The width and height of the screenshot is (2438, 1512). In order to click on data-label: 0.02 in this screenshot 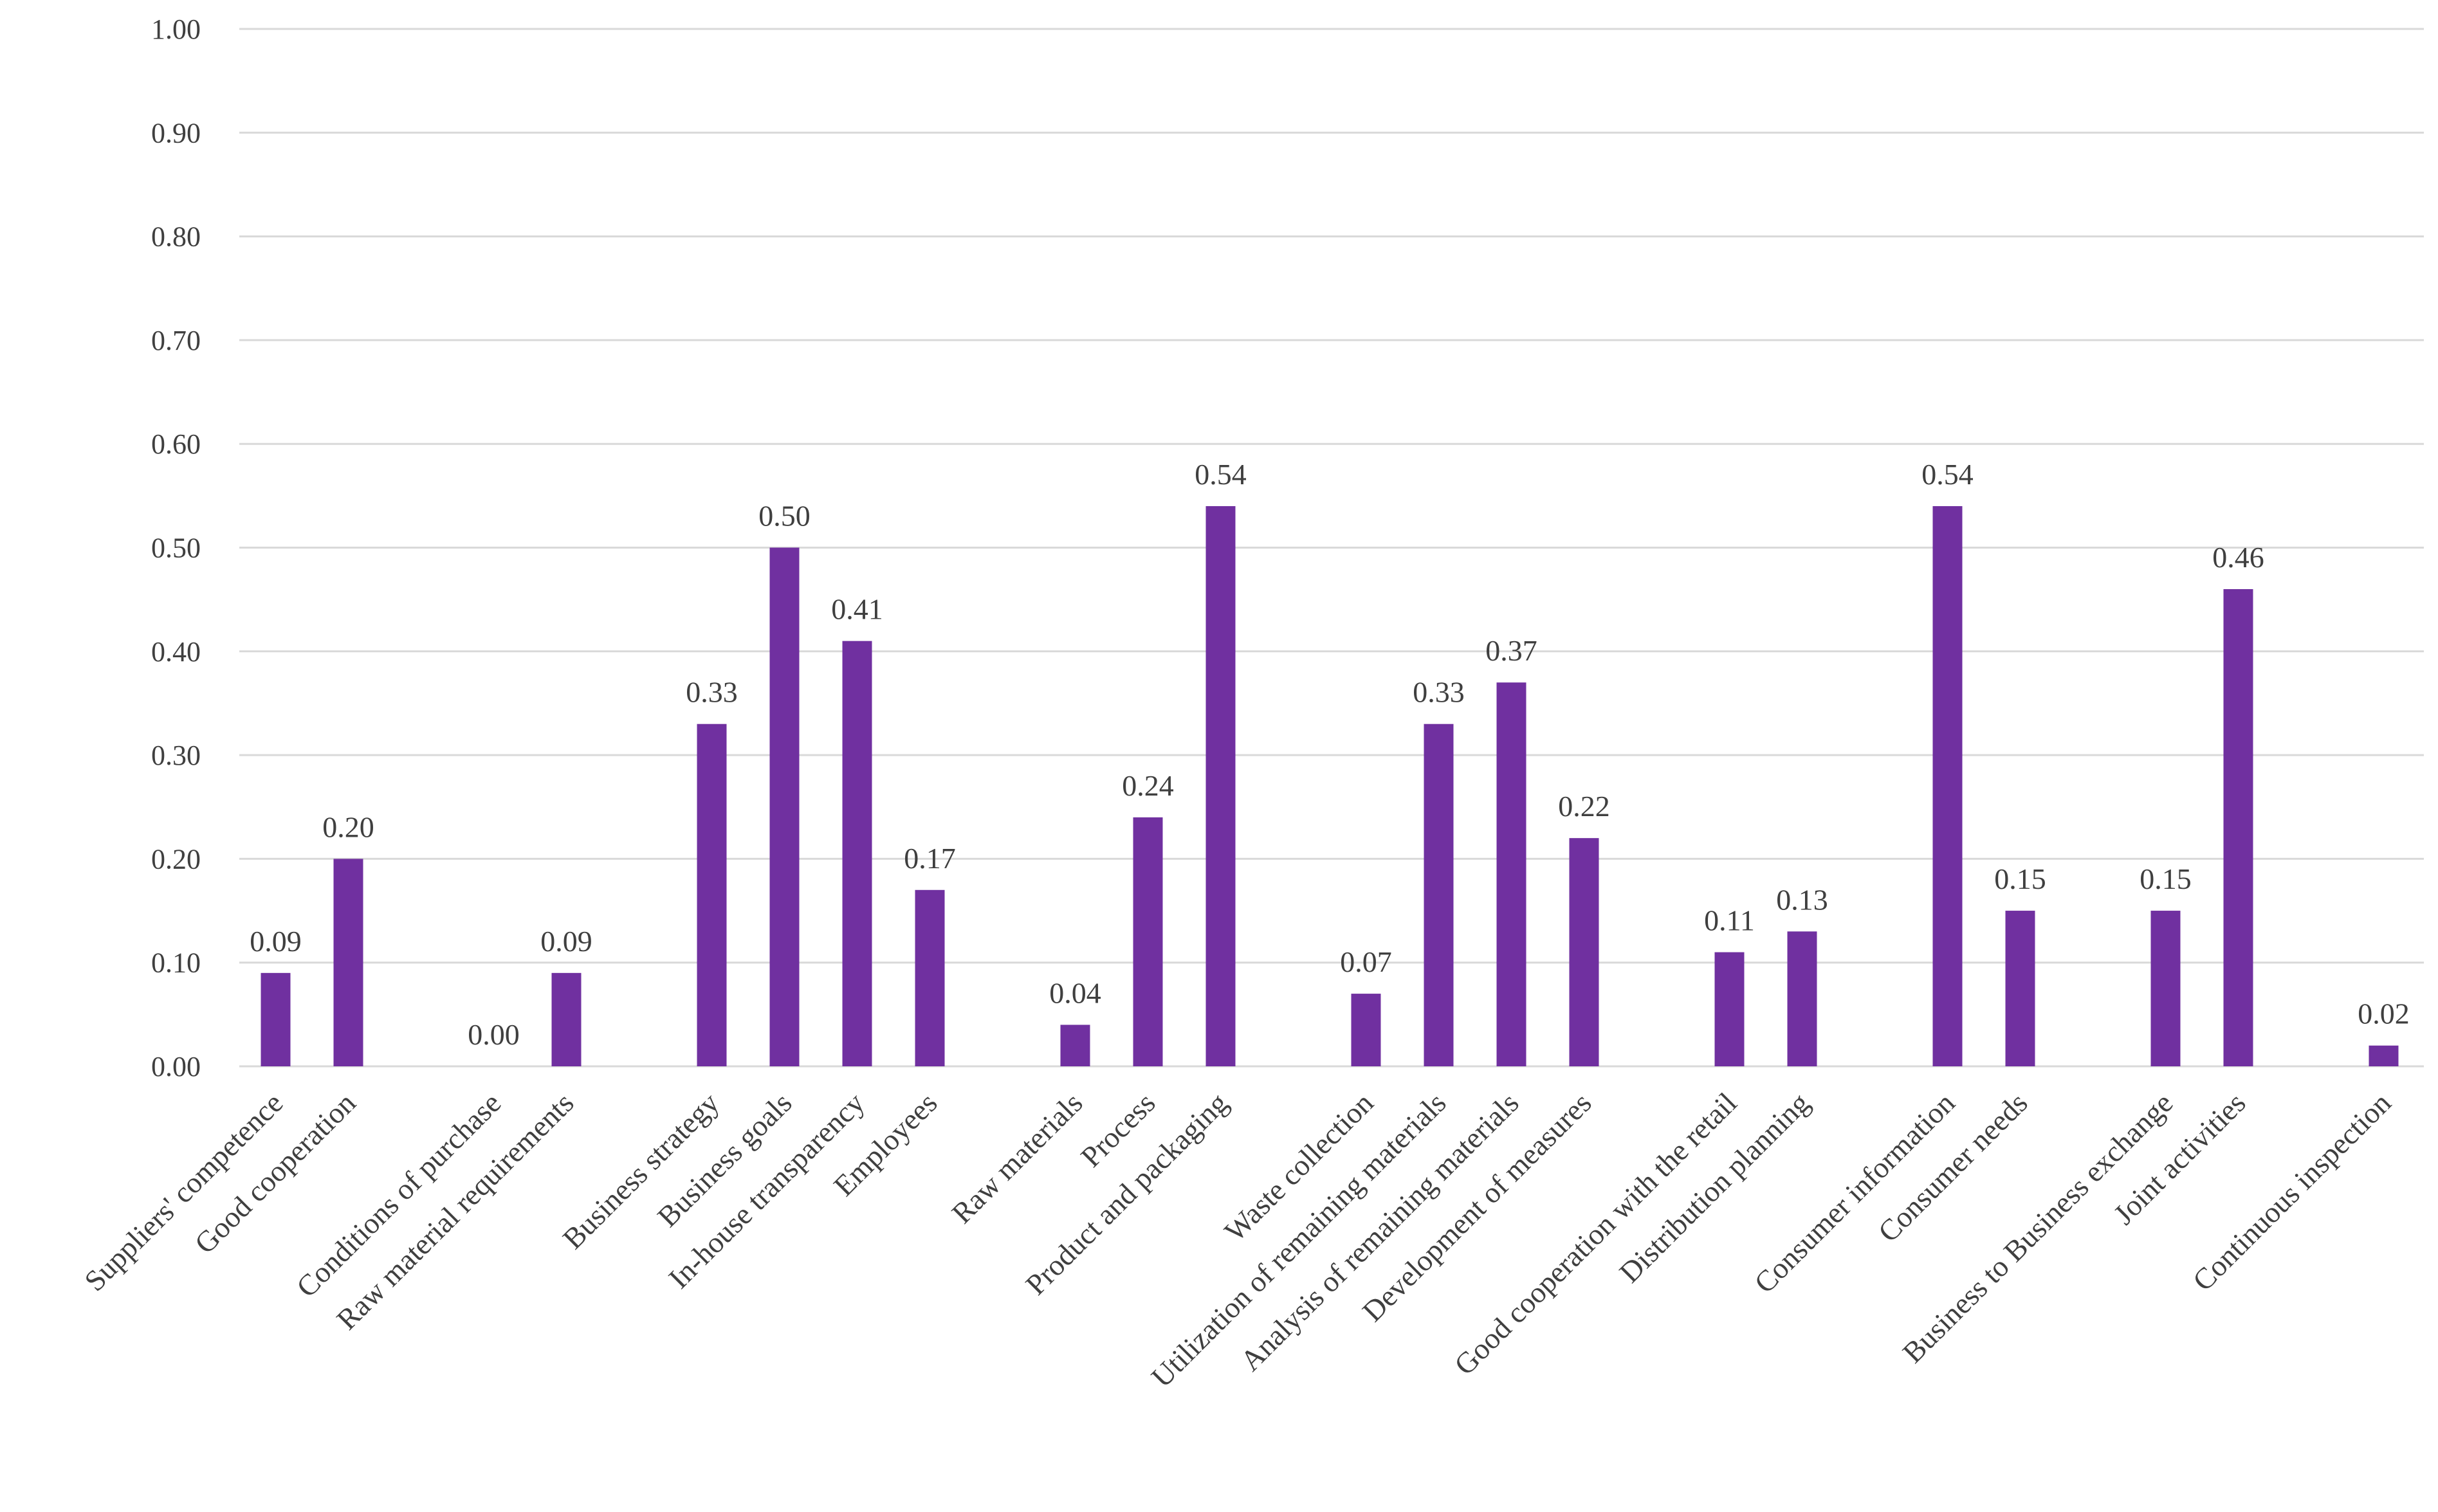, I will do `click(2384, 1013)`.